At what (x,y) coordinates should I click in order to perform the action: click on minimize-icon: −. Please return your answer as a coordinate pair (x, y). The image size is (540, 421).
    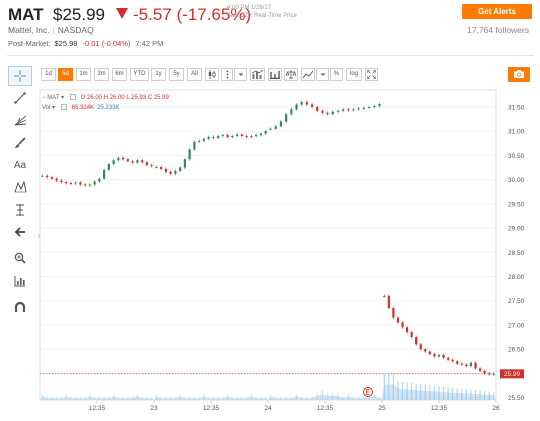
    Looking at the image, I should click on (44, 98).